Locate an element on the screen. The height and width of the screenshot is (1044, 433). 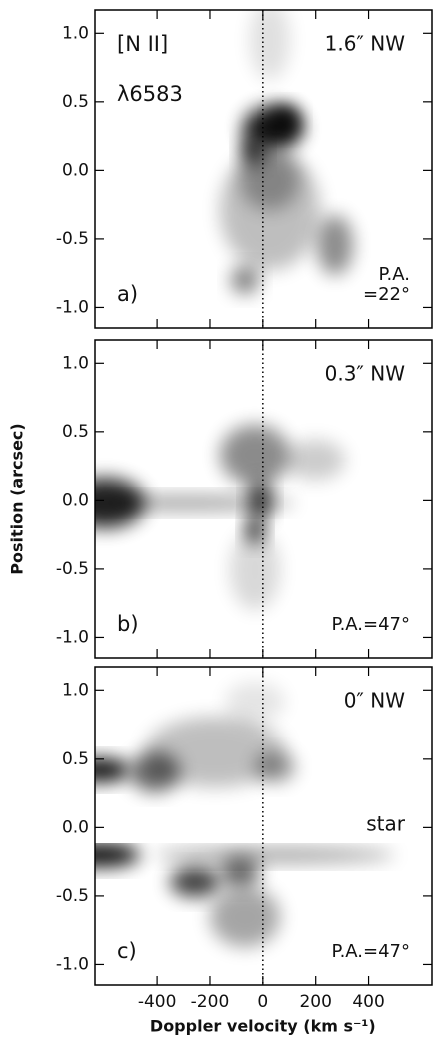
offset-label: 0.3″ NW is located at coordinates (365, 374).